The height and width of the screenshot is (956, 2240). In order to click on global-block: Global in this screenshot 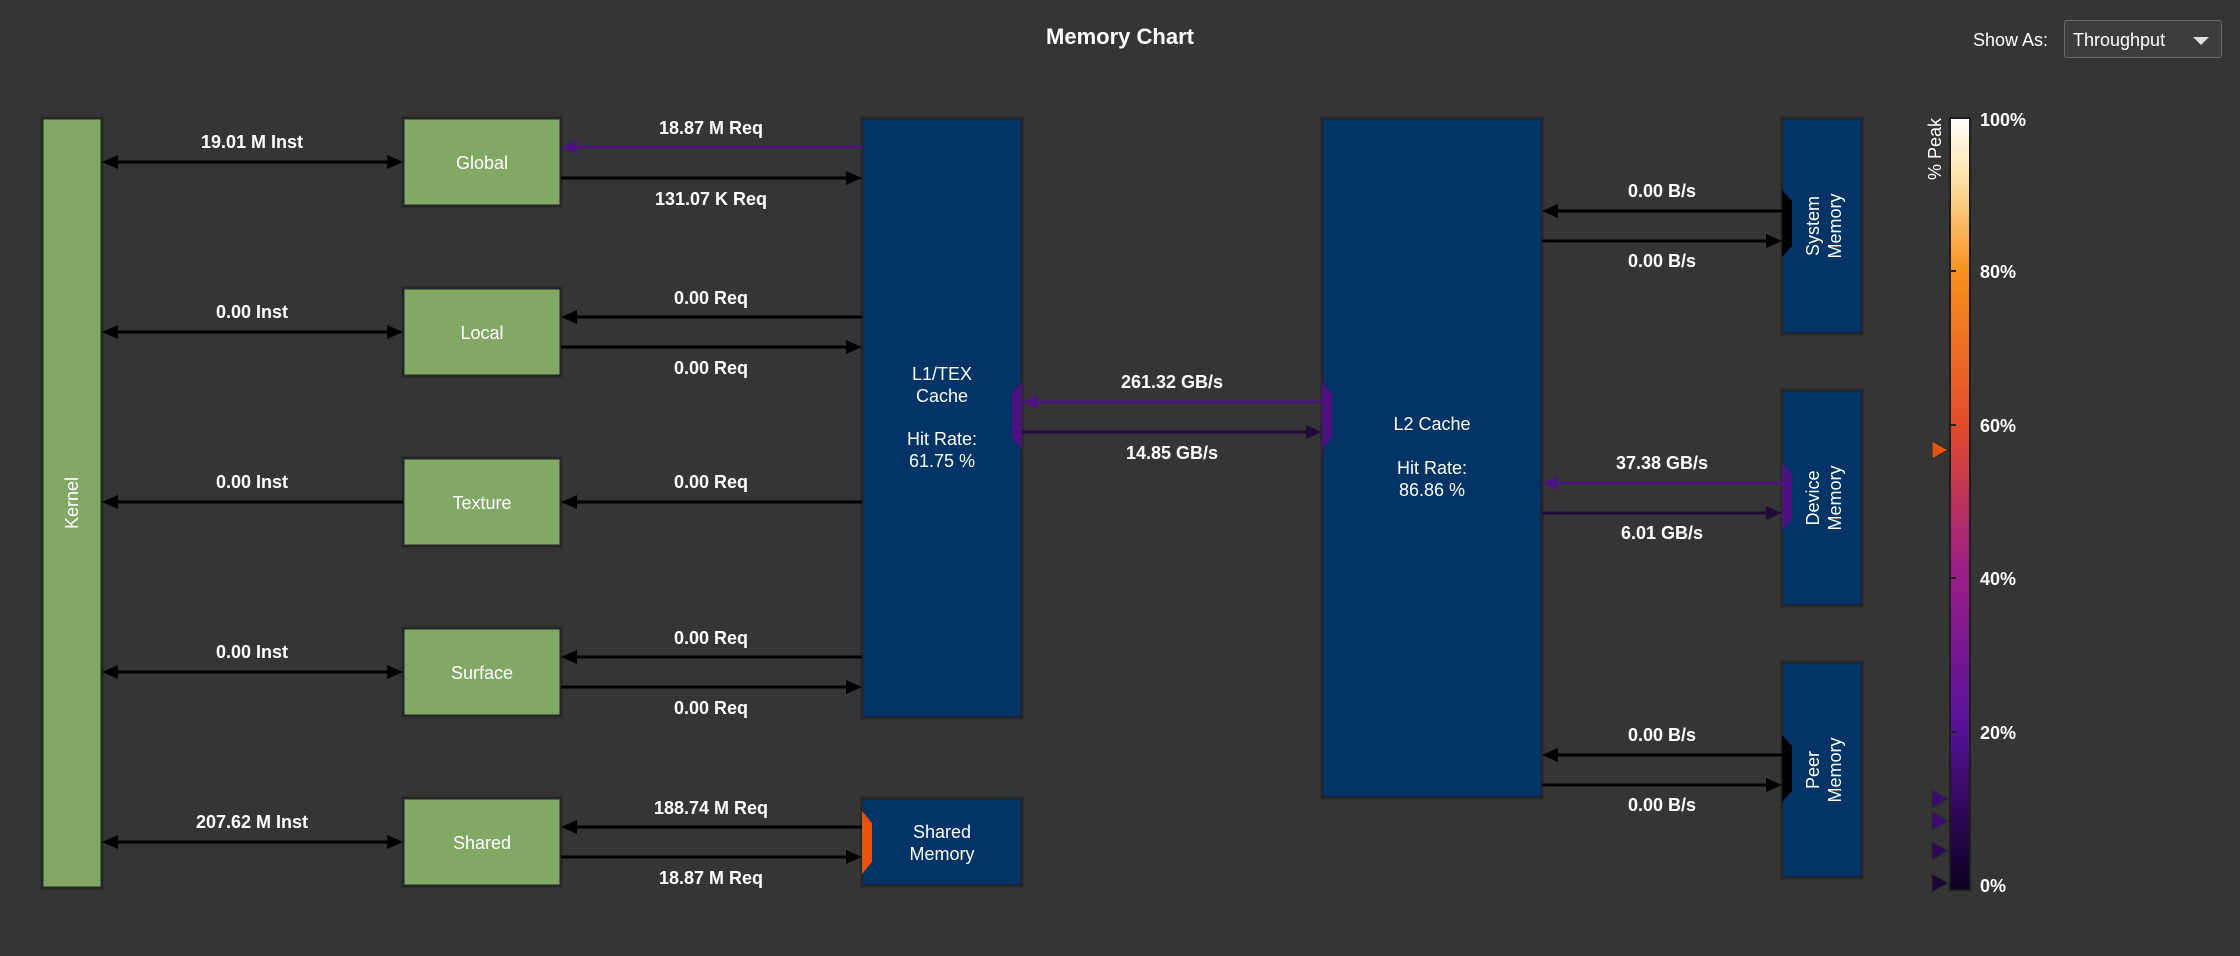, I will do `click(482, 162)`.